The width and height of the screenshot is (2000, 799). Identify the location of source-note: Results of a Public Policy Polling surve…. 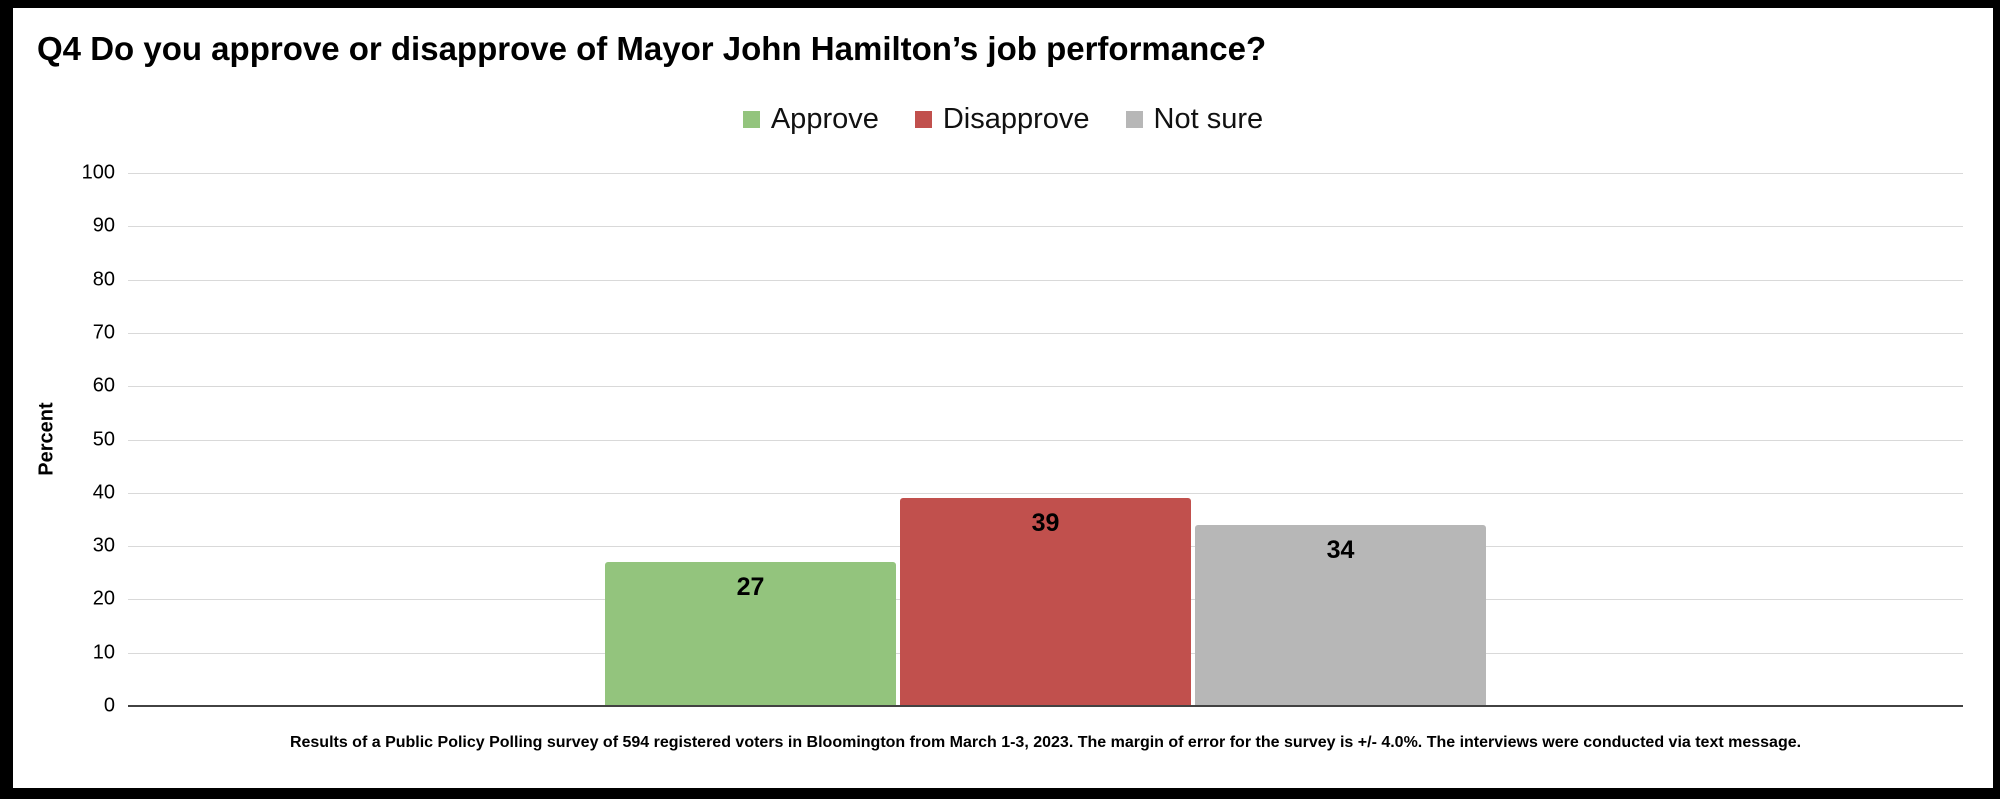
(1045, 742).